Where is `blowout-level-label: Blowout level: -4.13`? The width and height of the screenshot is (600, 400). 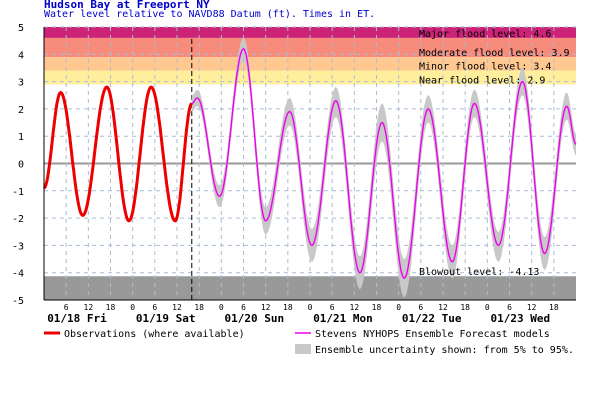
blowout-level-label: Blowout level: -4.13 is located at coordinates (479, 272).